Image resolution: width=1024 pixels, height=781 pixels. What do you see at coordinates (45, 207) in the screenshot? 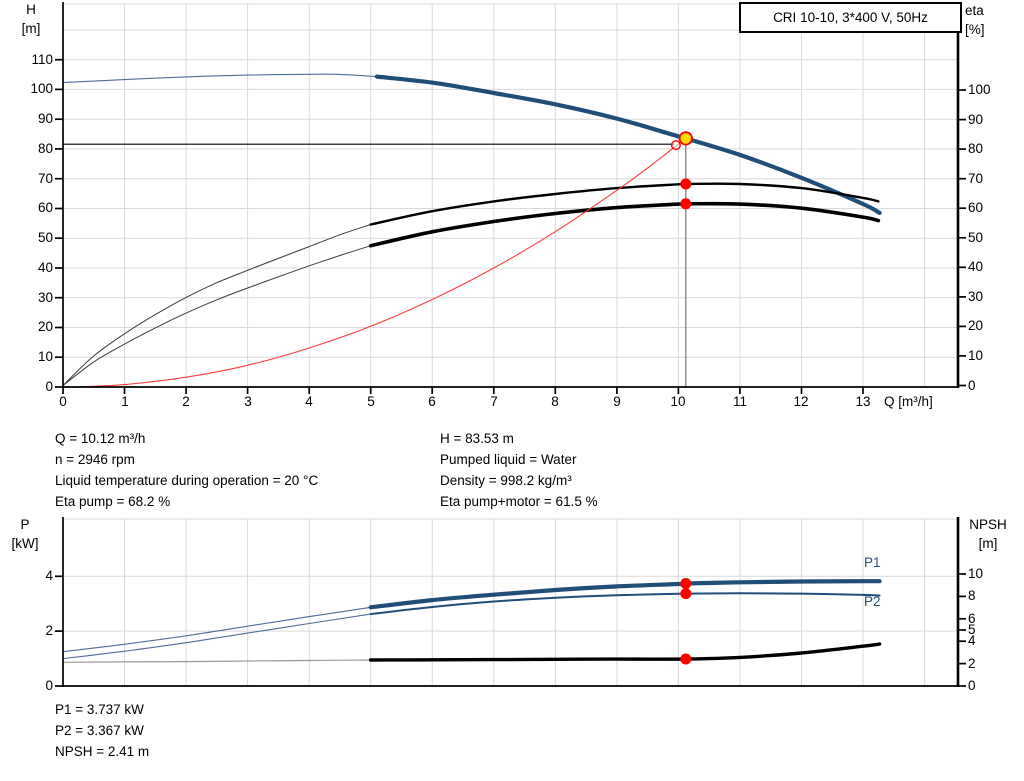
I see `y-left-tick-label: 60` at bounding box center [45, 207].